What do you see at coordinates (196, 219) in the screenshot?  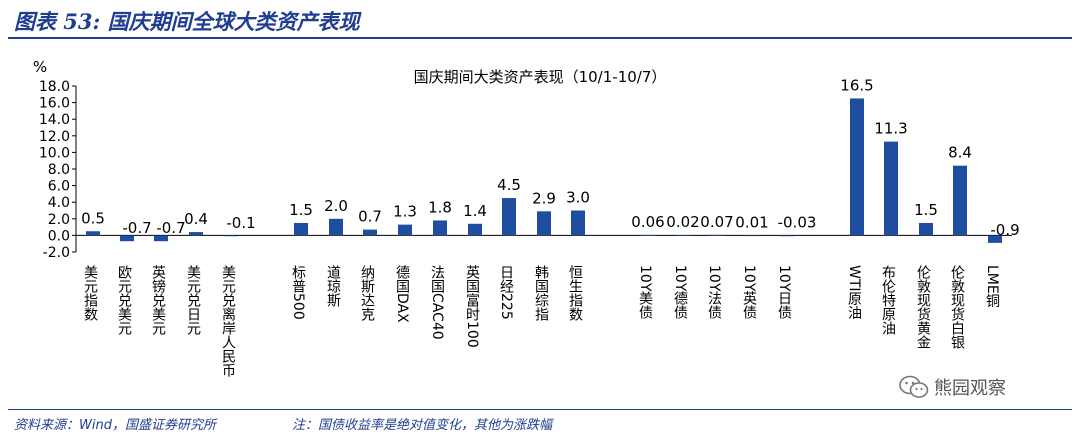 I see `data-label: 0.4` at bounding box center [196, 219].